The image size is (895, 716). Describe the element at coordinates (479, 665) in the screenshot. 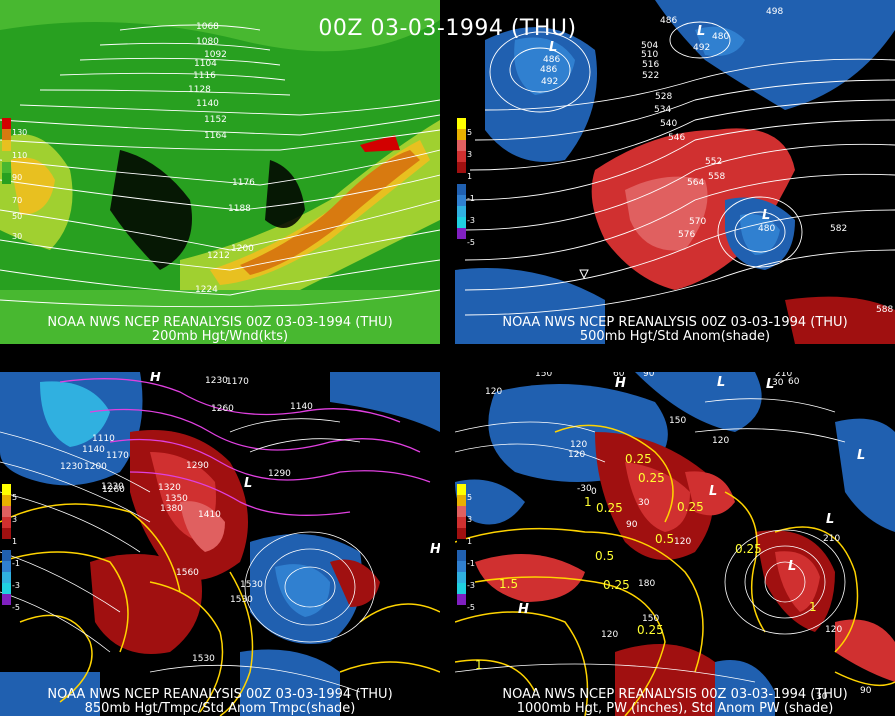

I see `pw-label: 1` at that location.